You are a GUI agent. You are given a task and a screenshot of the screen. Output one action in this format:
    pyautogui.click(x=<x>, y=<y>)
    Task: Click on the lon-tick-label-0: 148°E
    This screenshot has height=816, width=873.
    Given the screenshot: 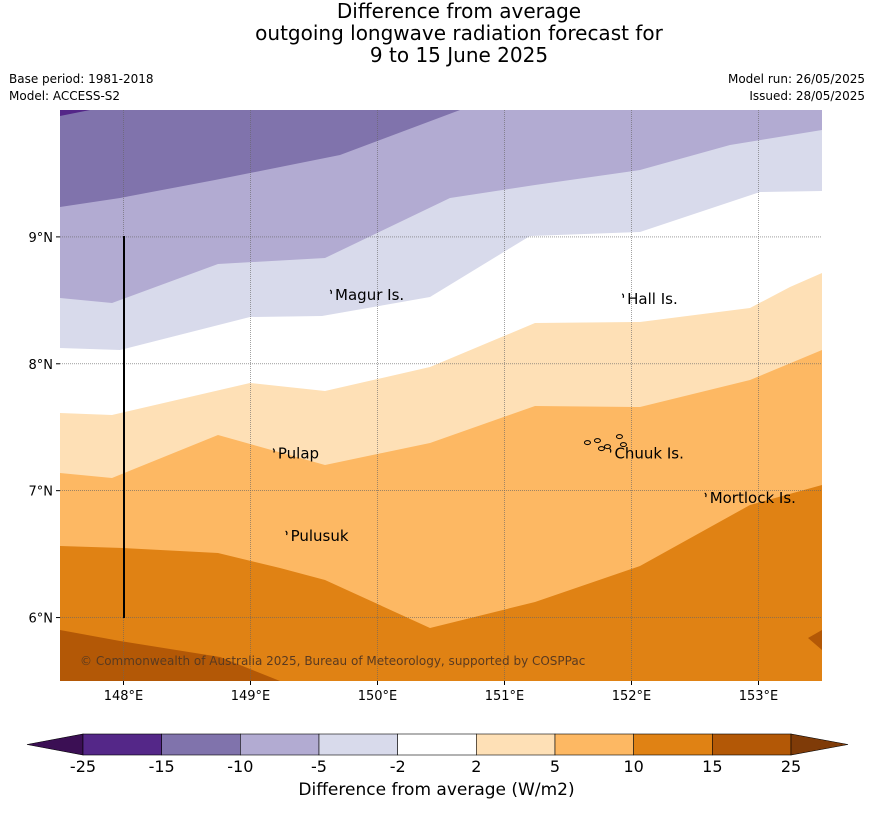 What is the action you would take?
    pyautogui.click(x=124, y=696)
    